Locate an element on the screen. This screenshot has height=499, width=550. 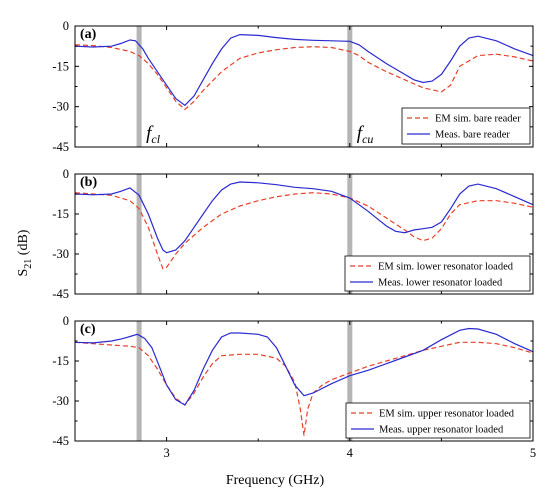
panel-label: (c) is located at coordinates (88, 329).